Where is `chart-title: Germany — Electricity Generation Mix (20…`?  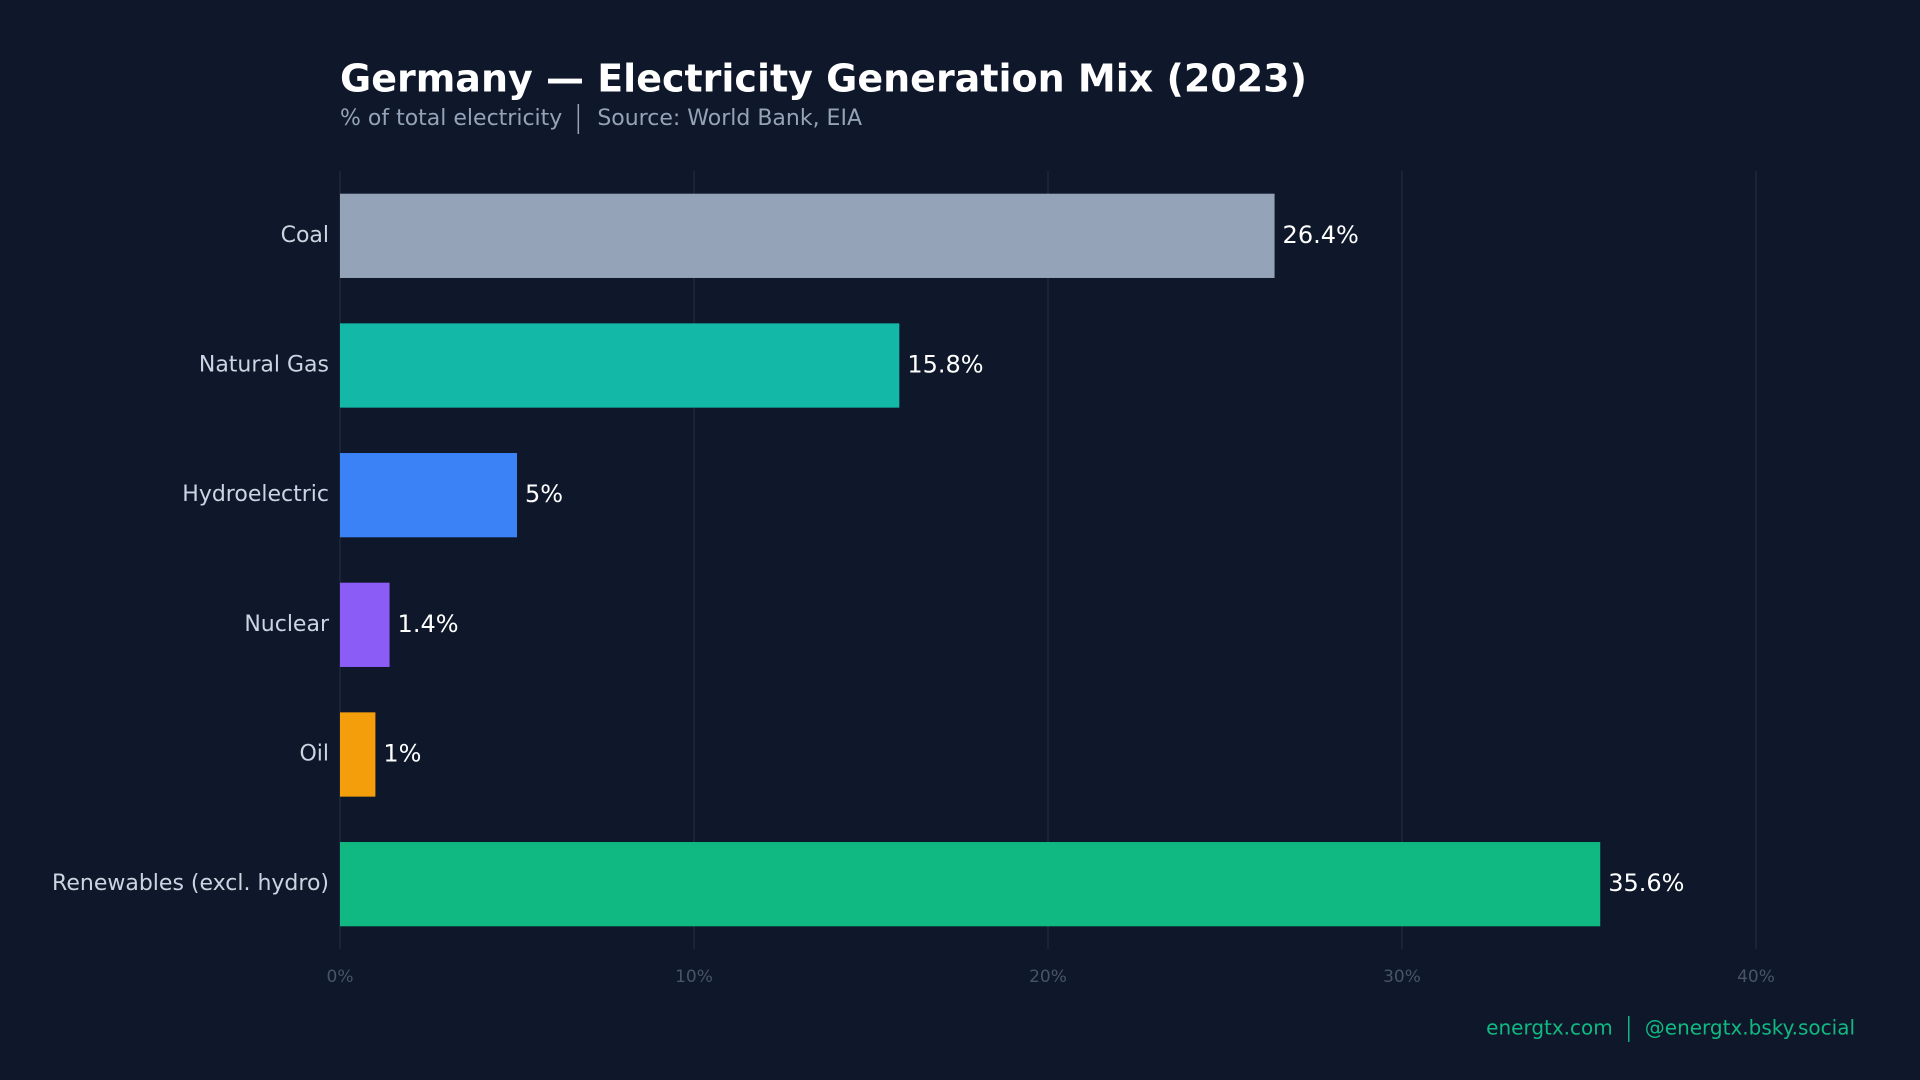
chart-title: Germany — Electricity Generation Mix (20… is located at coordinates (823, 79).